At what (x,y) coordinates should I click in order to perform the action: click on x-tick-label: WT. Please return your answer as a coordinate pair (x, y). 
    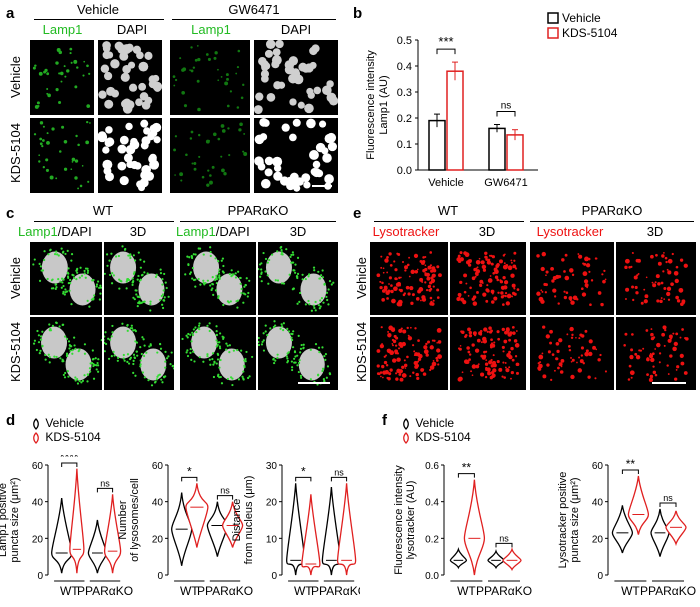
    Looking at the image, I should click on (69, 591).